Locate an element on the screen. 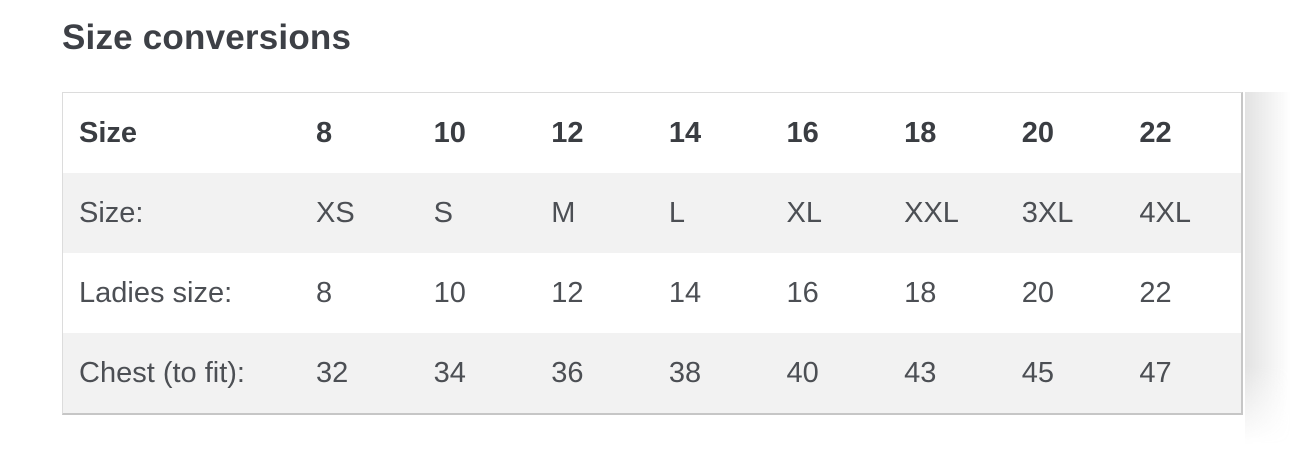  right-edge-shadow is located at coordinates (1272, 268).